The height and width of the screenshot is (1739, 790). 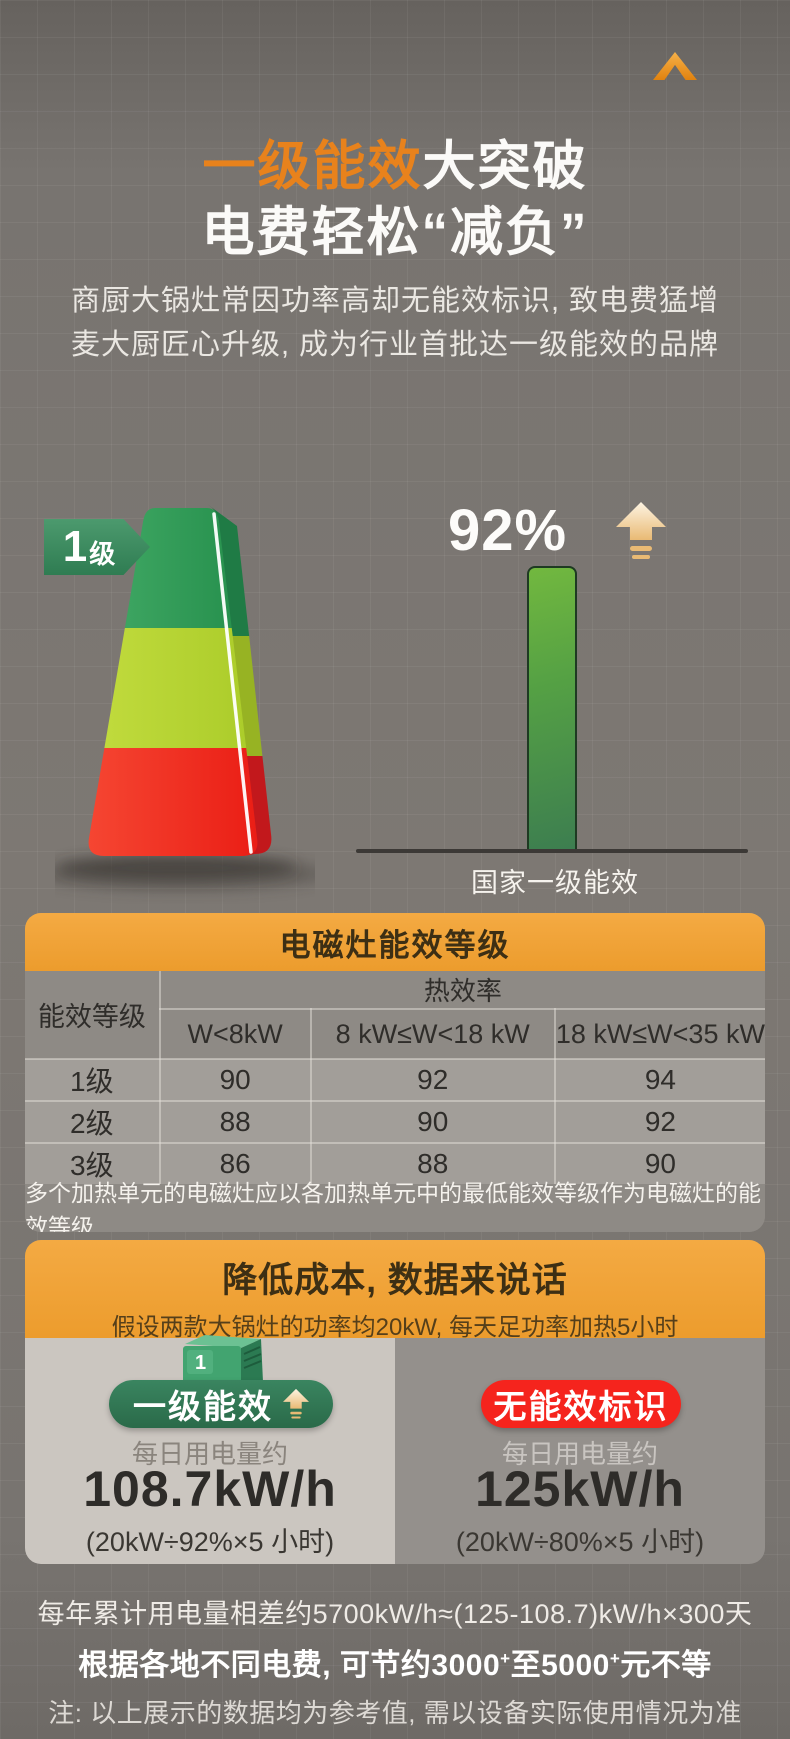 What do you see at coordinates (93, 1163) in the screenshot?
I see `level-cell: 3级` at bounding box center [93, 1163].